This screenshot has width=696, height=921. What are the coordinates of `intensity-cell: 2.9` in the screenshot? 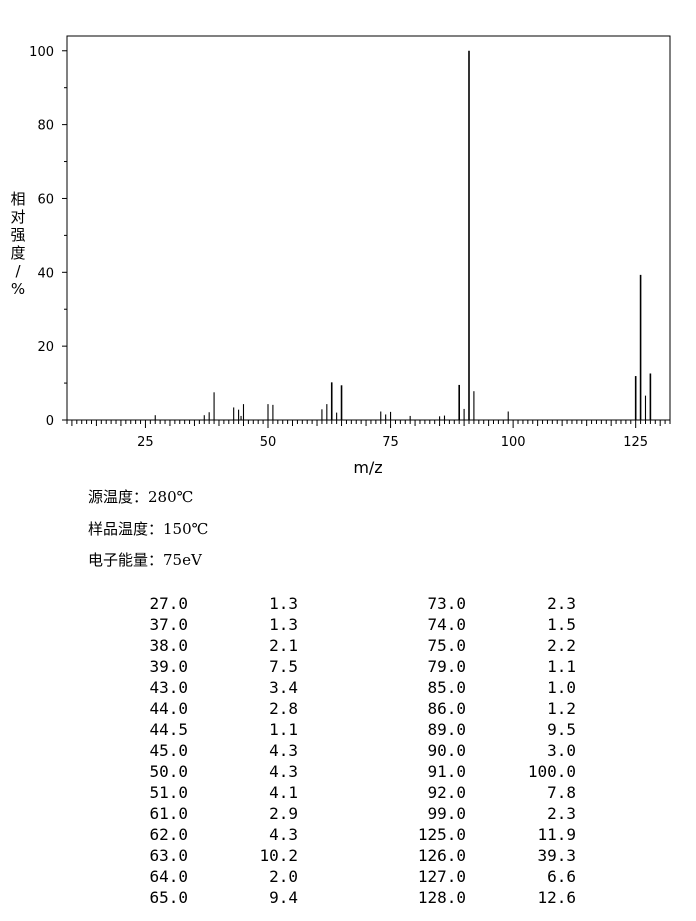 It's located at (283, 813).